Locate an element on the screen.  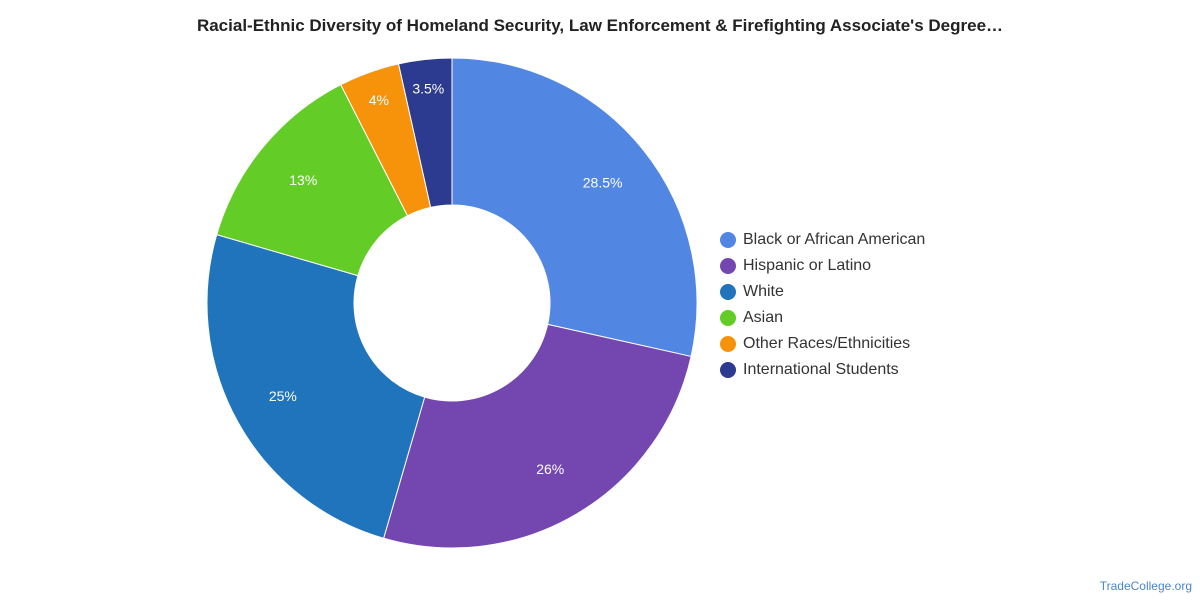
legend-item-black-or-african-american: Black or African American is located at coordinates (822, 240).